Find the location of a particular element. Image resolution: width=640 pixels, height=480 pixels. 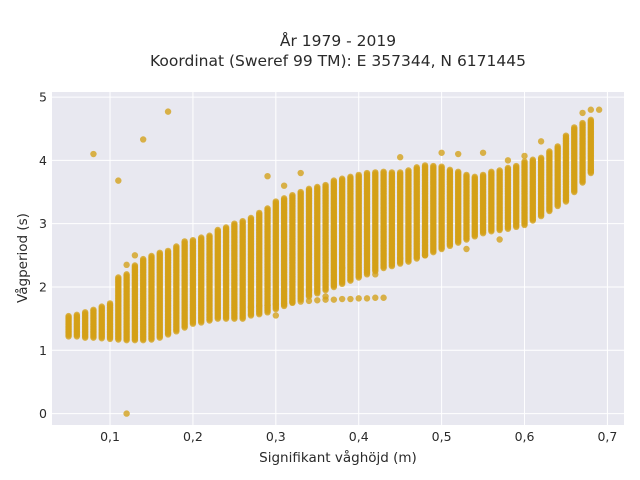

y-axis-title: Vågperiod (s) is located at coordinates (22, 258).